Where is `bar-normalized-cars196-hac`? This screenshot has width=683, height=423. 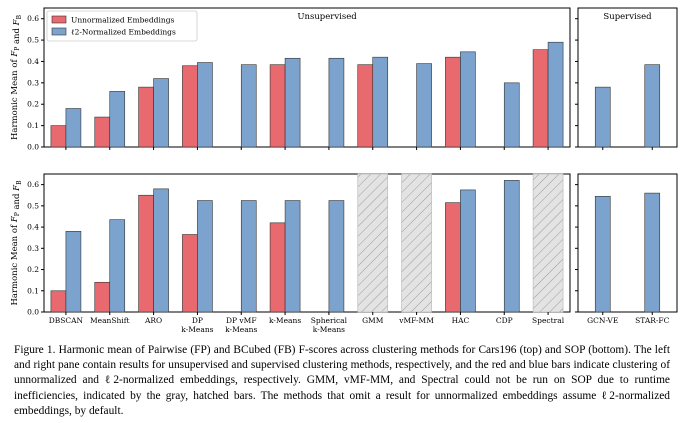 bar-normalized-cars196-hac is located at coordinates (468, 99).